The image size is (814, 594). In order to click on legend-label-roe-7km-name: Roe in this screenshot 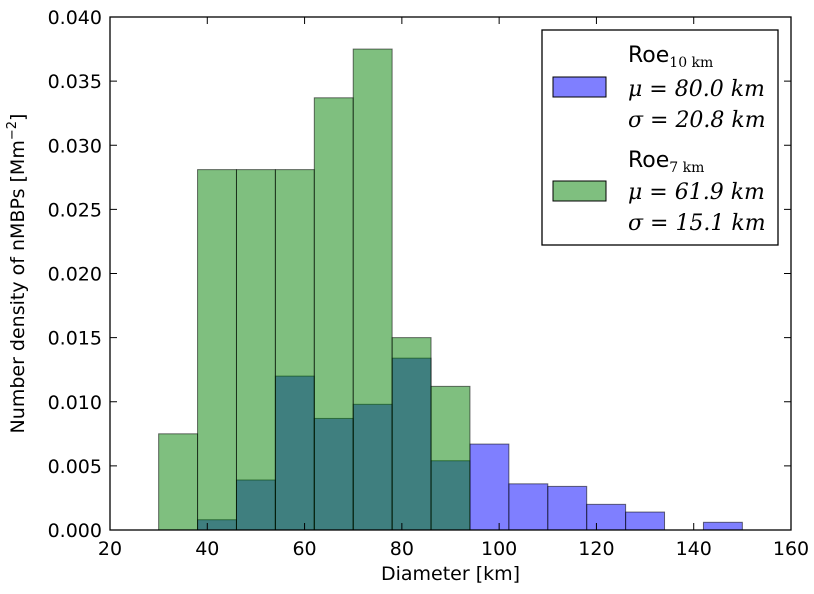, I will do `click(648, 160)`.